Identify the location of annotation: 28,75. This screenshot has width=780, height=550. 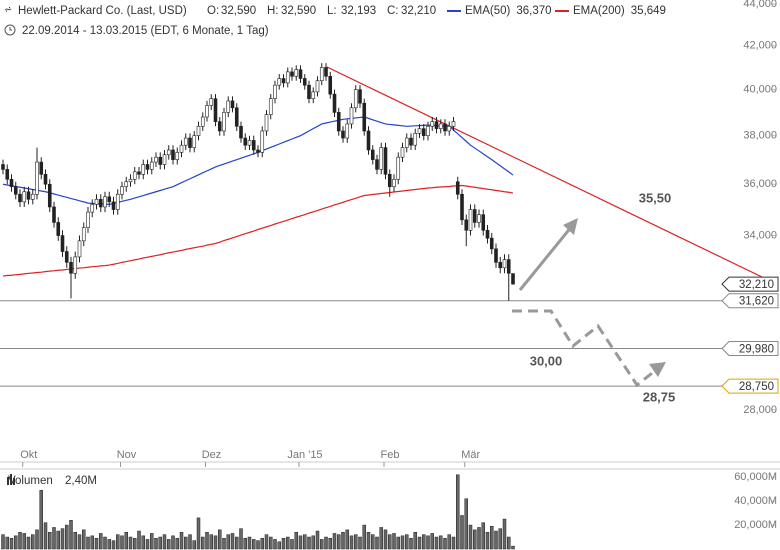
(659, 396).